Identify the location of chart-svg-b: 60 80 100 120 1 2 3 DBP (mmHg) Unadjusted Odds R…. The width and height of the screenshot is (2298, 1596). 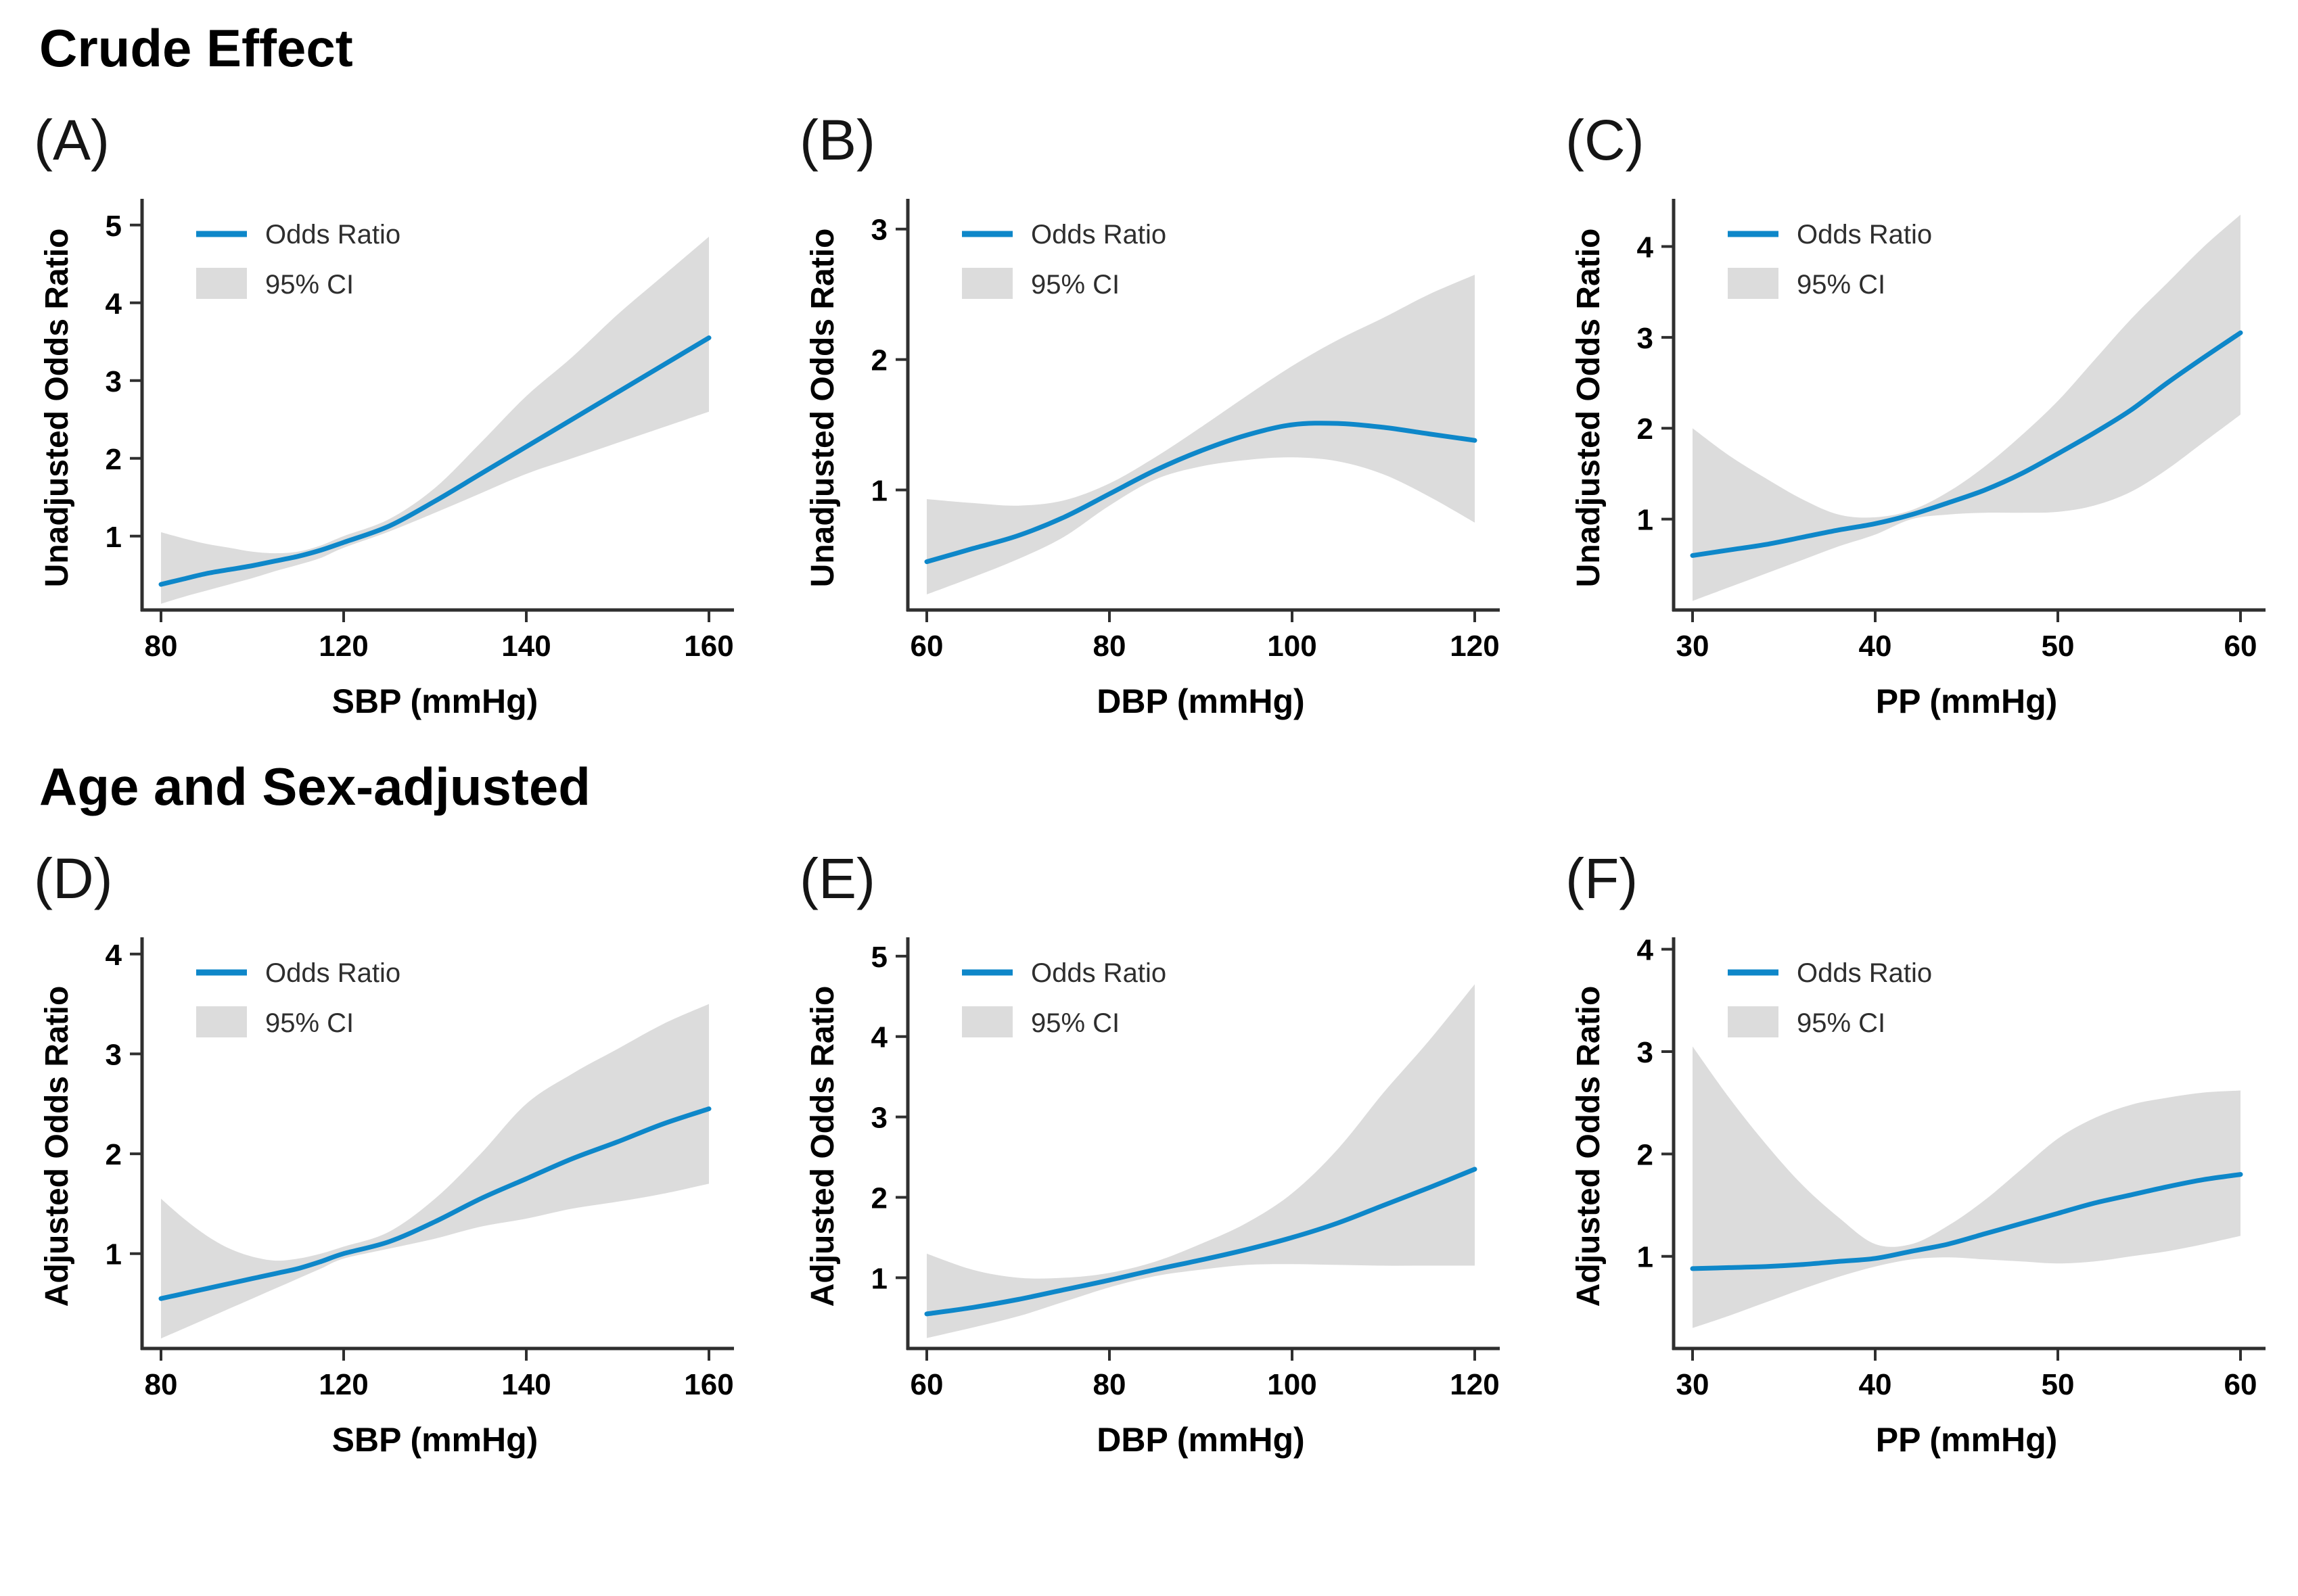
(1152, 459).